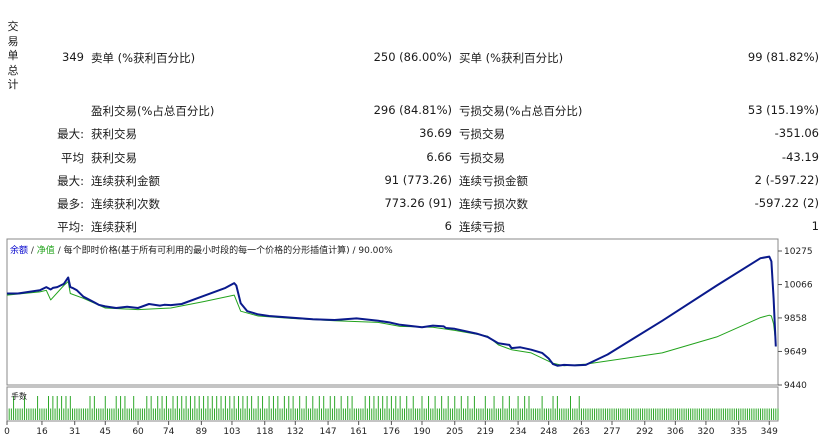  I want to click on x-tick-label: 320, so click(705, 432).